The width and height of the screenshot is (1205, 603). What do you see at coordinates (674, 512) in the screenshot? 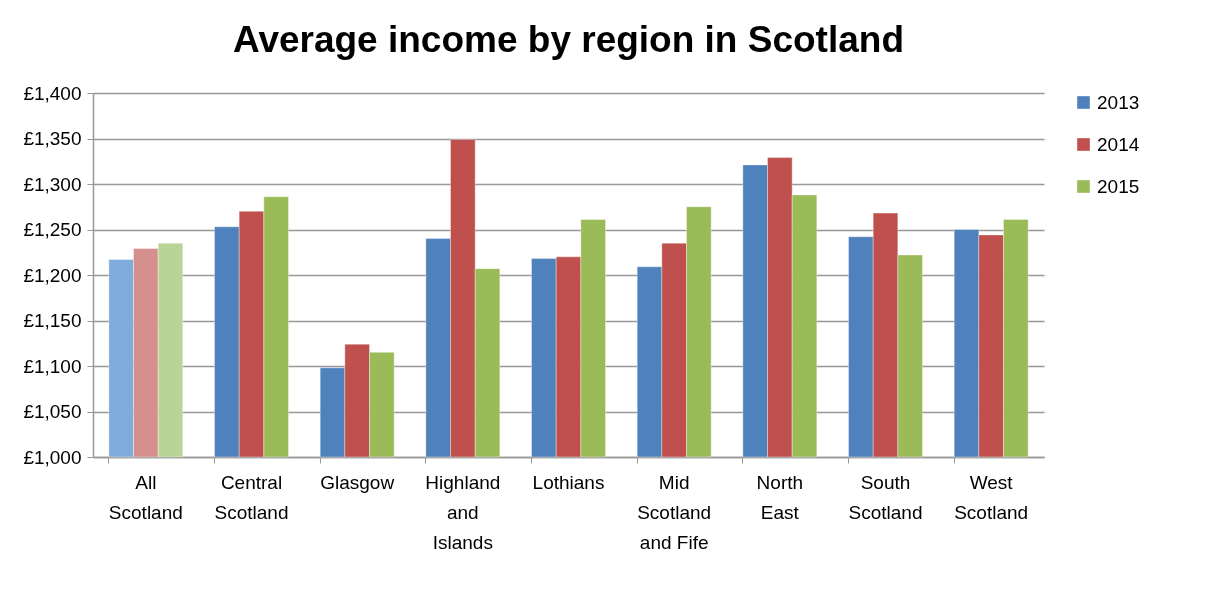
I see `x-tick-label: Mid Scotland and Fife` at bounding box center [674, 512].